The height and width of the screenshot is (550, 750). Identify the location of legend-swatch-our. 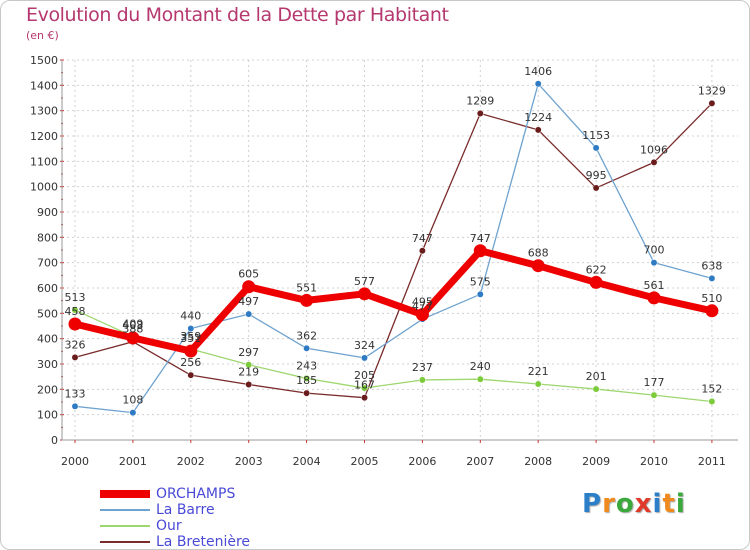
(125, 526).